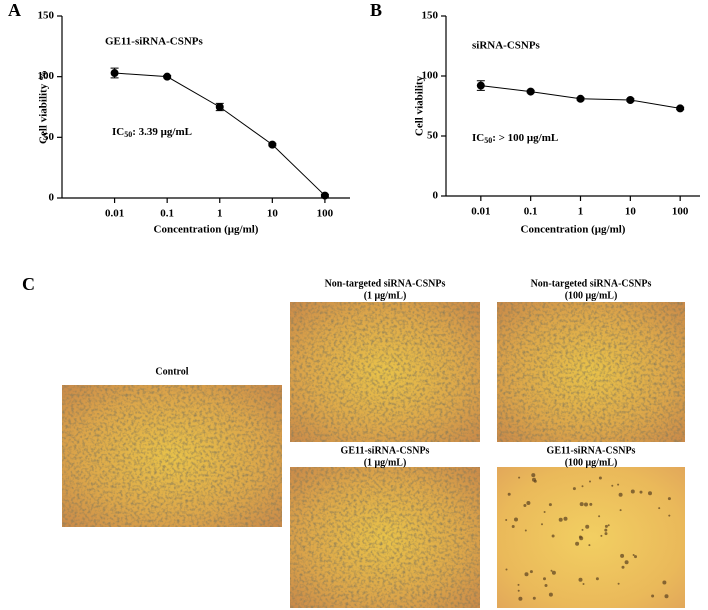  What do you see at coordinates (171, 371) in the screenshot?
I see `image-title: Control` at bounding box center [171, 371].